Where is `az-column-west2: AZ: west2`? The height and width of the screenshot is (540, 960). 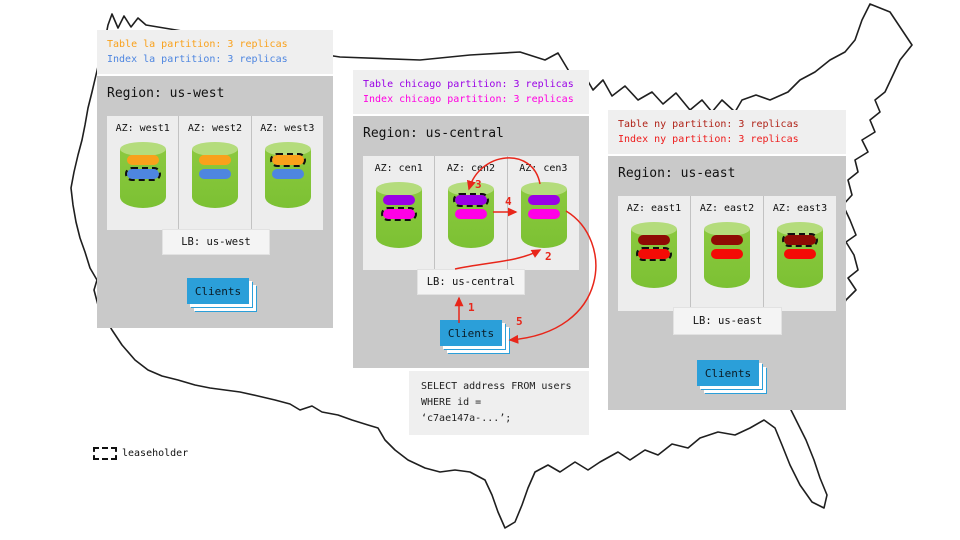 az-column-west2: AZ: west2 is located at coordinates (214, 173).